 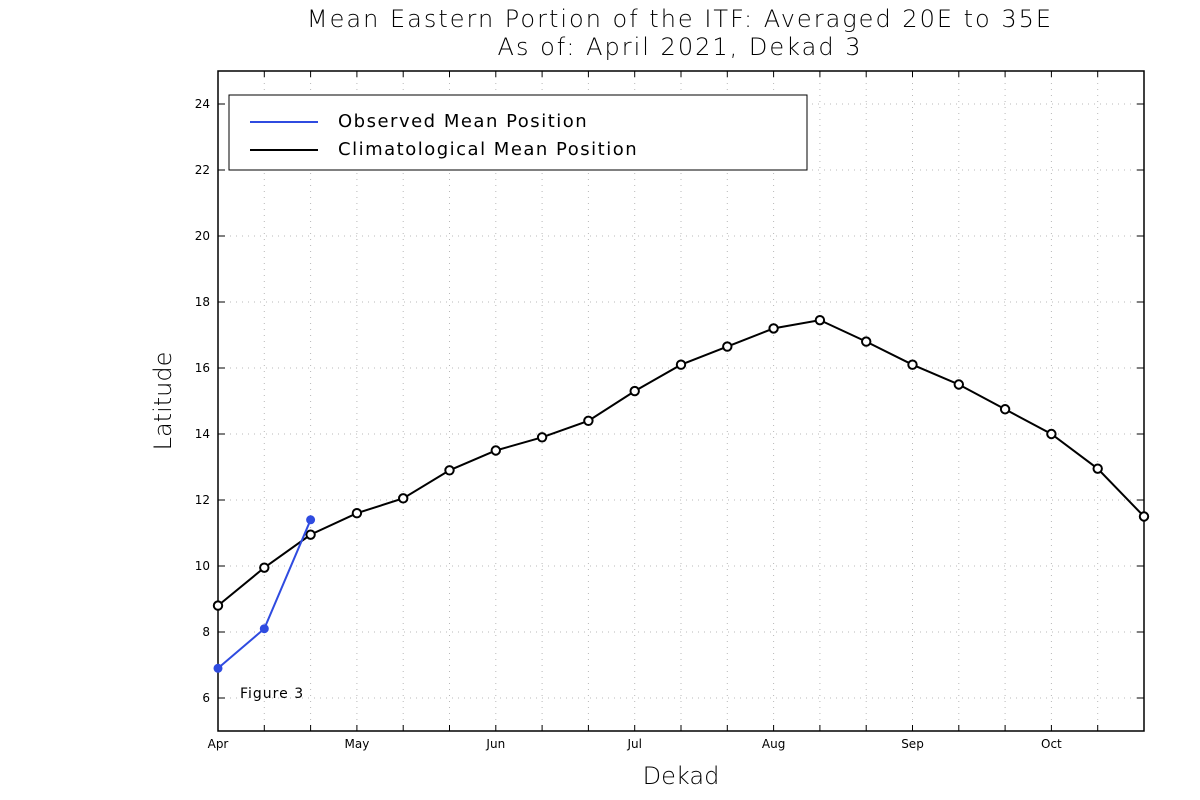 I want to click on x-tick-label-sep: Sep, so click(x=912, y=744).